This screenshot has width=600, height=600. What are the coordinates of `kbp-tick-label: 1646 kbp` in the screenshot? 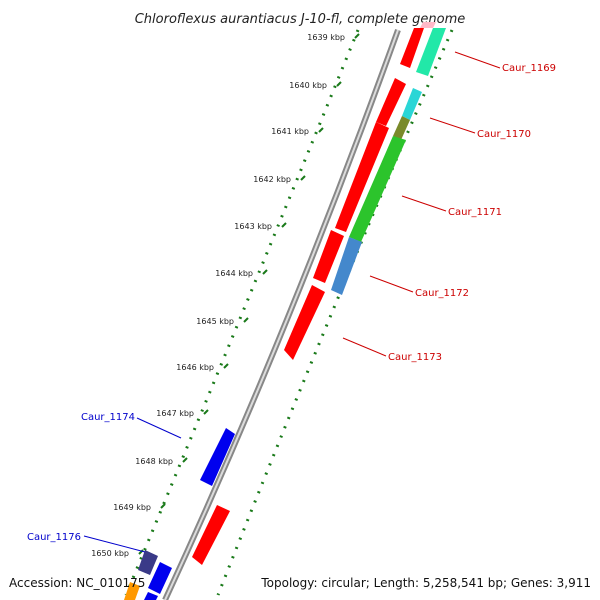 It's located at (195, 367).